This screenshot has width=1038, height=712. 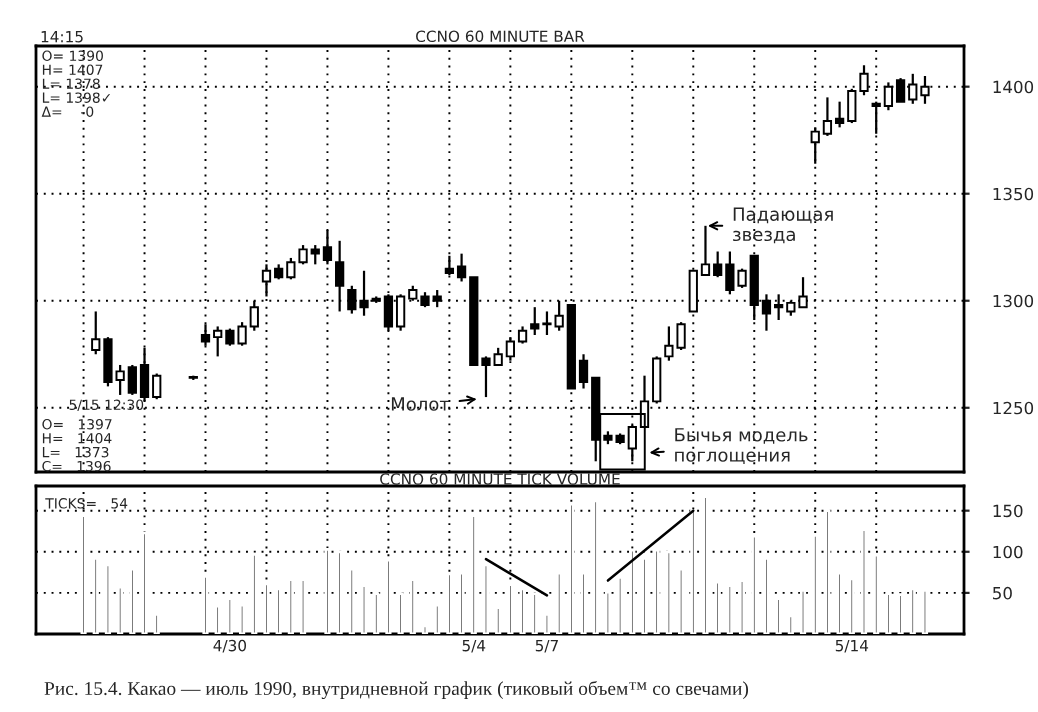 What do you see at coordinates (1013, 87) in the screenshot?
I see `y-tick-label: 1400` at bounding box center [1013, 87].